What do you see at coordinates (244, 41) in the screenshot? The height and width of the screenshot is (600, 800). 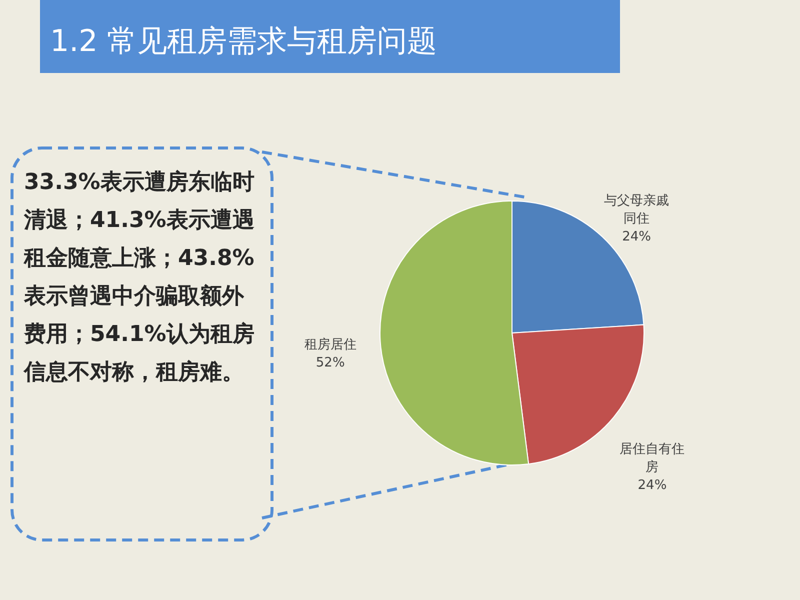 I see `chart-title: 1.2 常见租房需求与租房问题` at bounding box center [244, 41].